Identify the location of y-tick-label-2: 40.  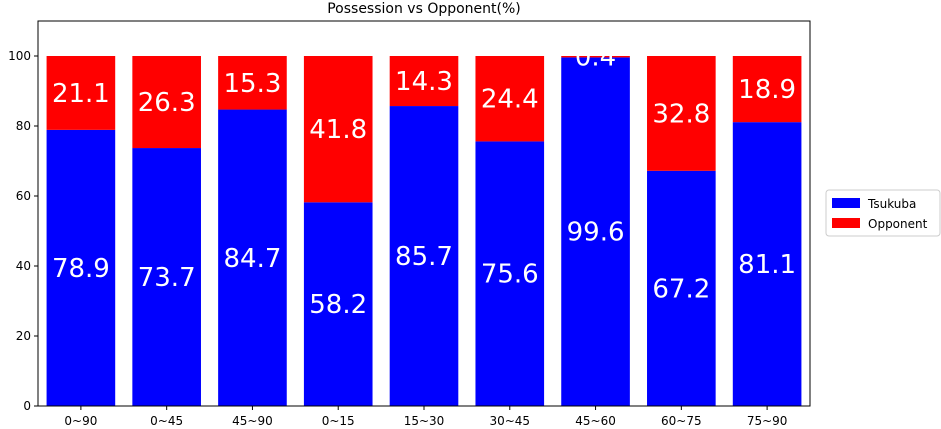
(23, 266).